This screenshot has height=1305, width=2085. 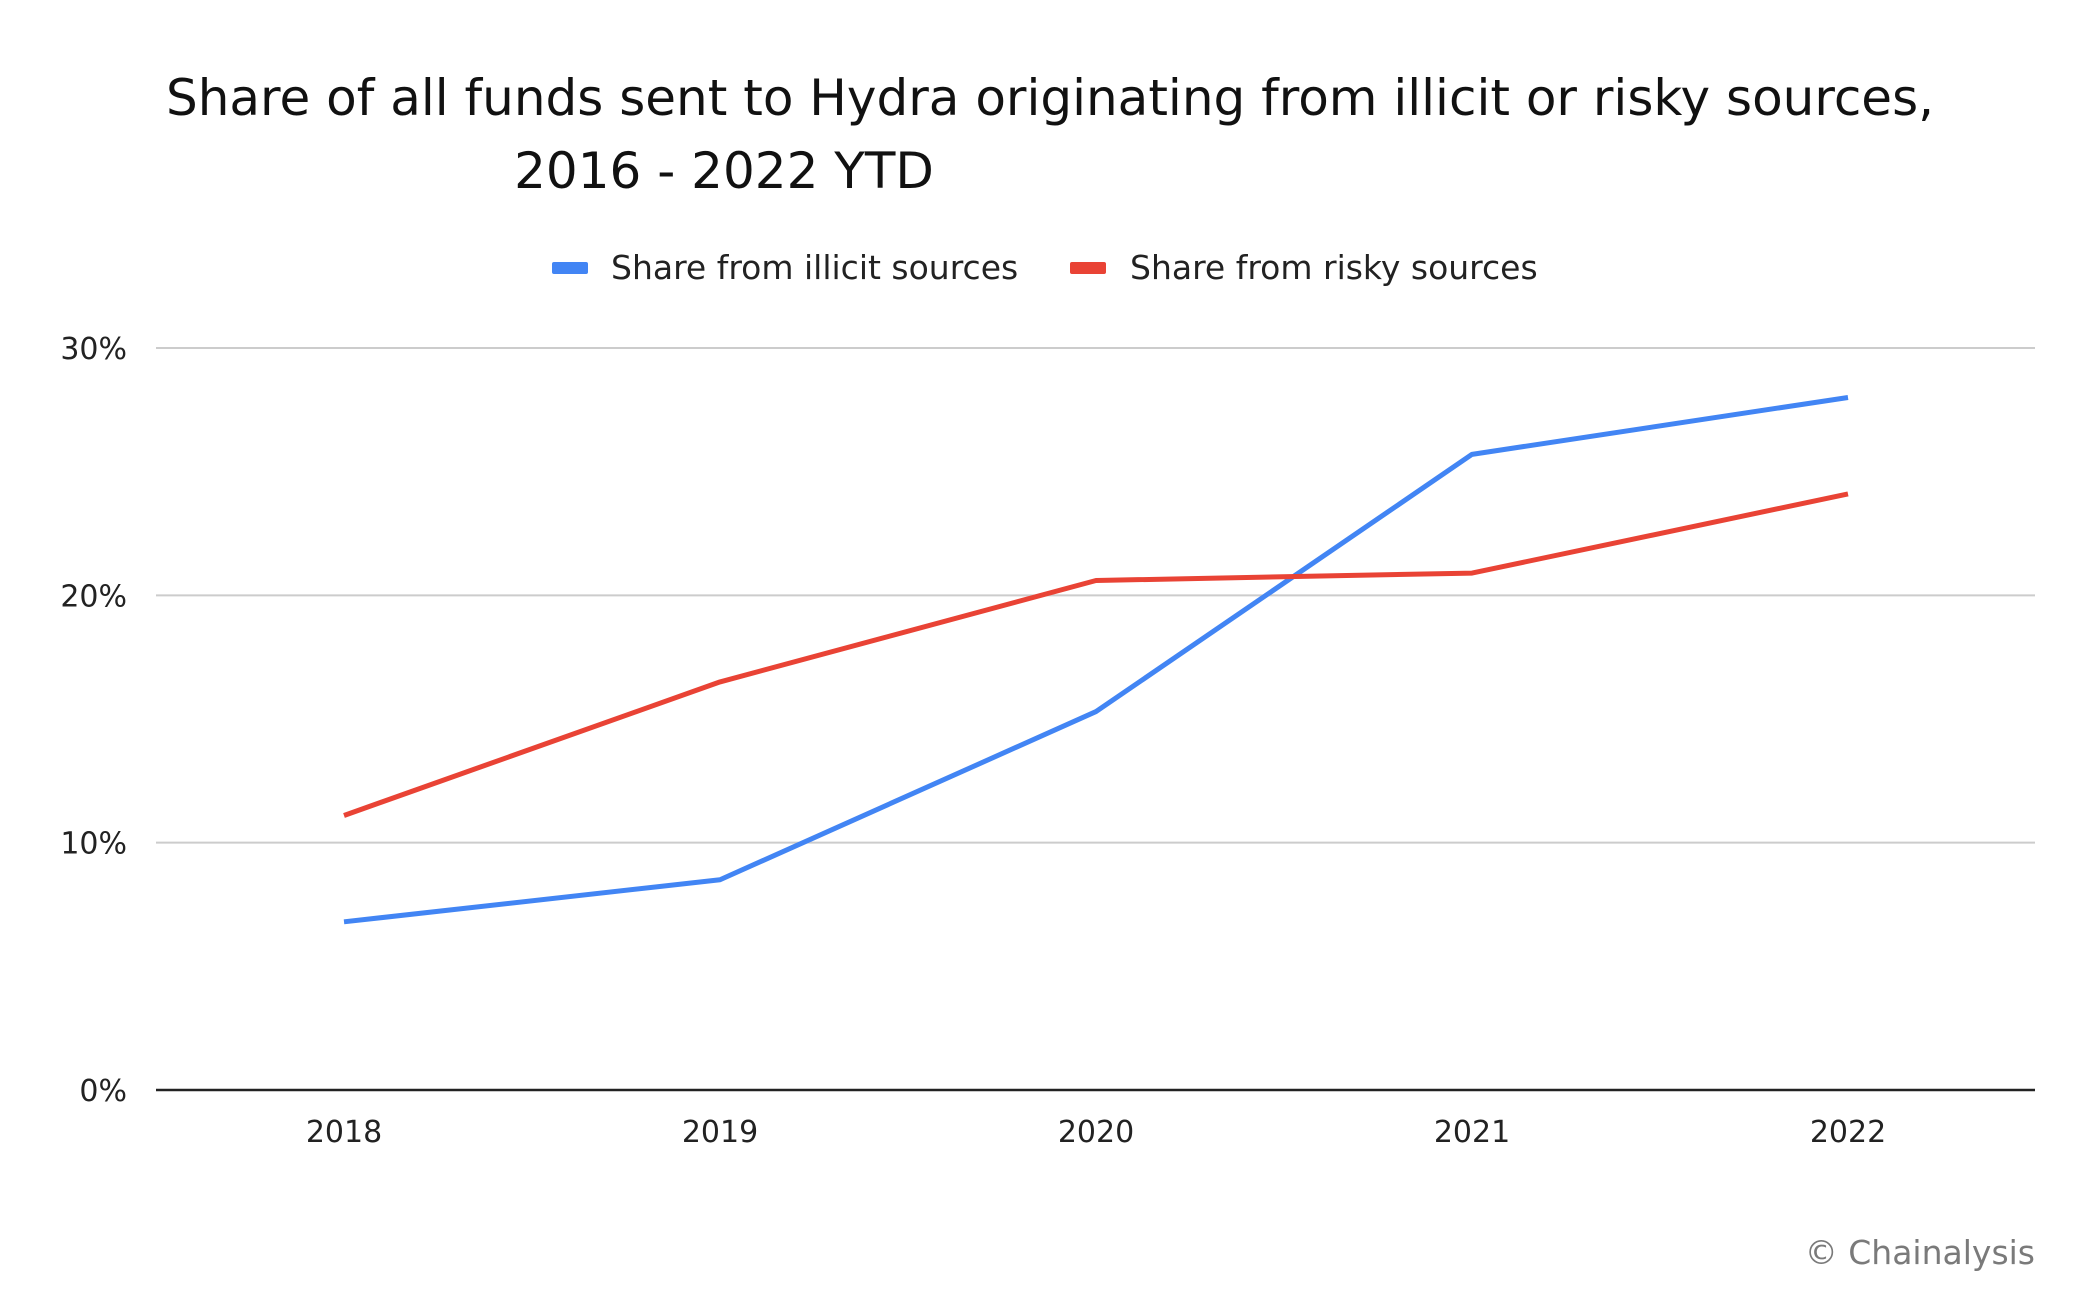 What do you see at coordinates (1920, 1252) in the screenshot?
I see `chainalysis-credit: © Chainalysis` at bounding box center [1920, 1252].